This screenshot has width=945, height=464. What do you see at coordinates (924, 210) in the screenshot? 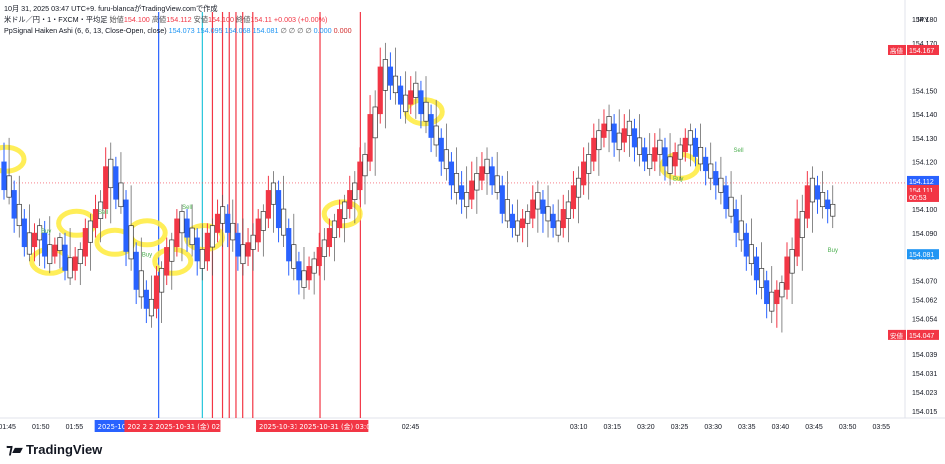
I see `price-tick-label: 154.100` at bounding box center [924, 210].